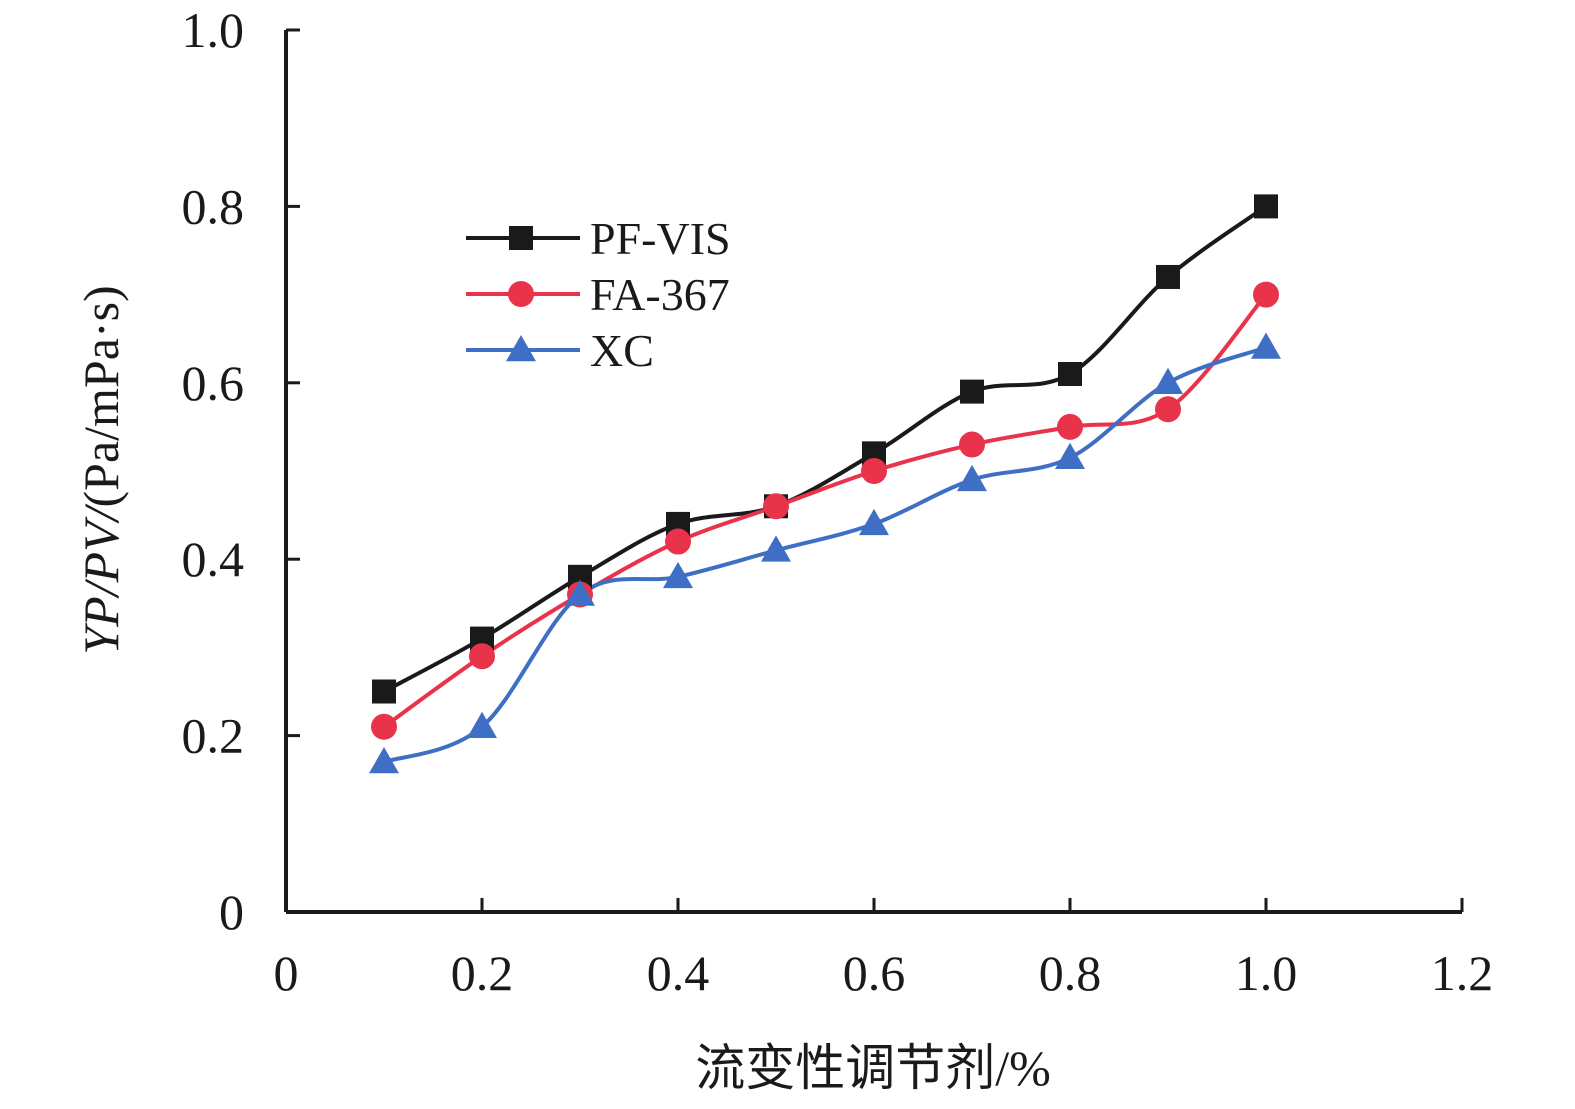 The height and width of the screenshot is (1109, 1575). What do you see at coordinates (873, 1068) in the screenshot?
I see `x-axis-title: 流变性调节剂/%` at bounding box center [873, 1068].